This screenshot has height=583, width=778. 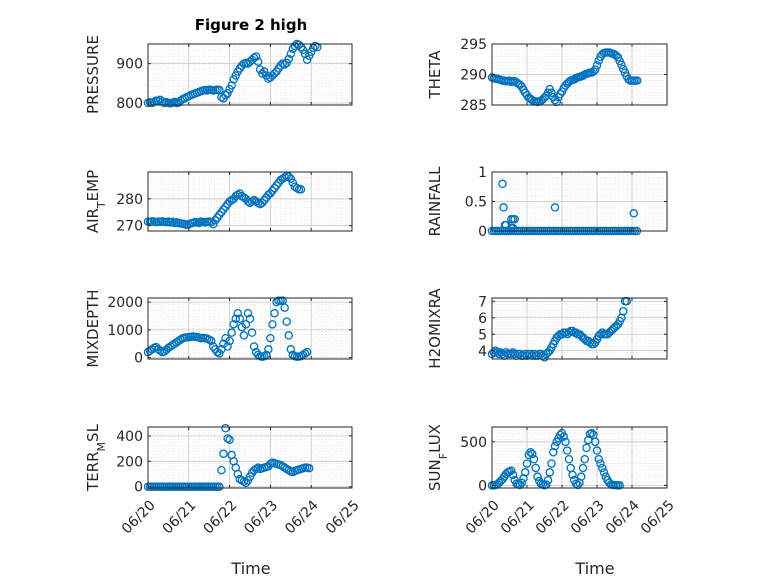 I want to click on y-axis-label: H2OMIXRA, so click(x=435, y=328).